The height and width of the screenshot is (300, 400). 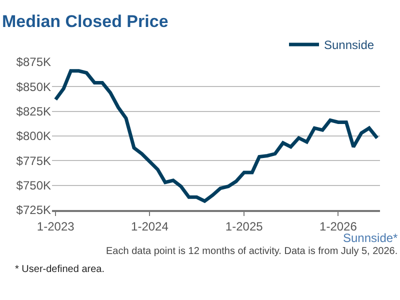 I want to click on y-tick-label: $800K, so click(x=33, y=136).